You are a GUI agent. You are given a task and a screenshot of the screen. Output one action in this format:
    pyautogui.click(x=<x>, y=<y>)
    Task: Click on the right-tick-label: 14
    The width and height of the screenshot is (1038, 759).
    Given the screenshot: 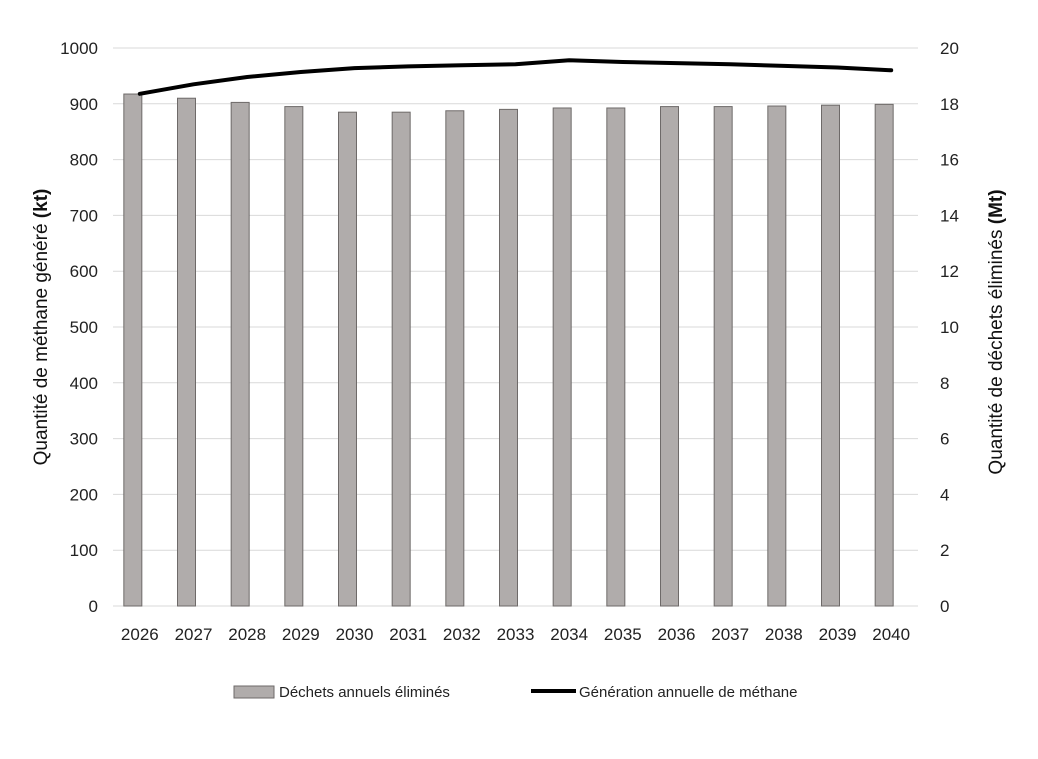 What is the action you would take?
    pyautogui.click(x=949, y=215)
    